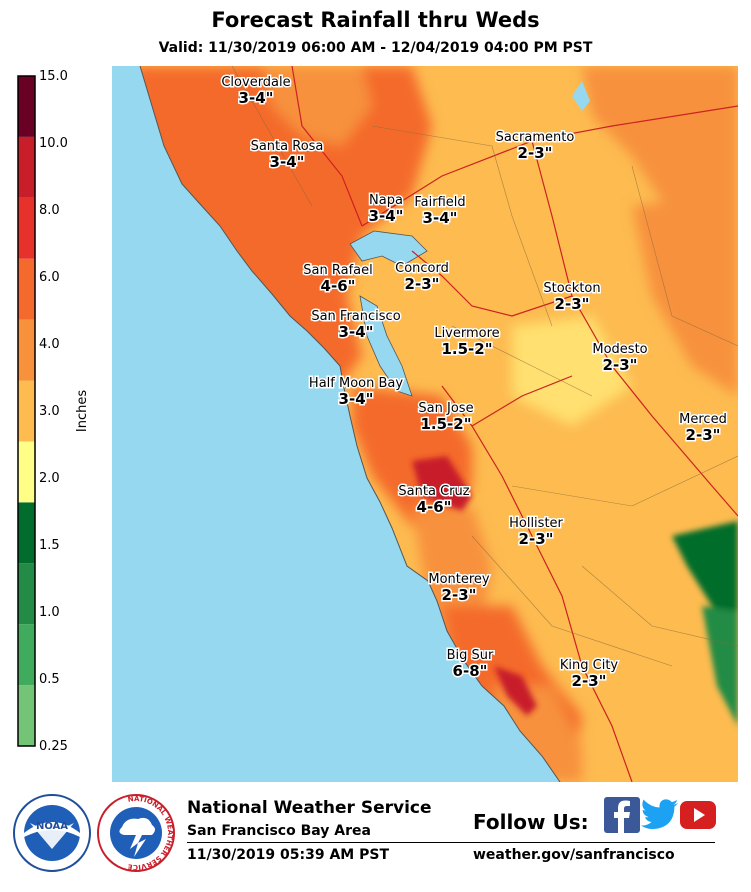 The image size is (751, 892). Describe the element at coordinates (49, 210) in the screenshot. I see `legend-tick-label: 8.0` at that location.